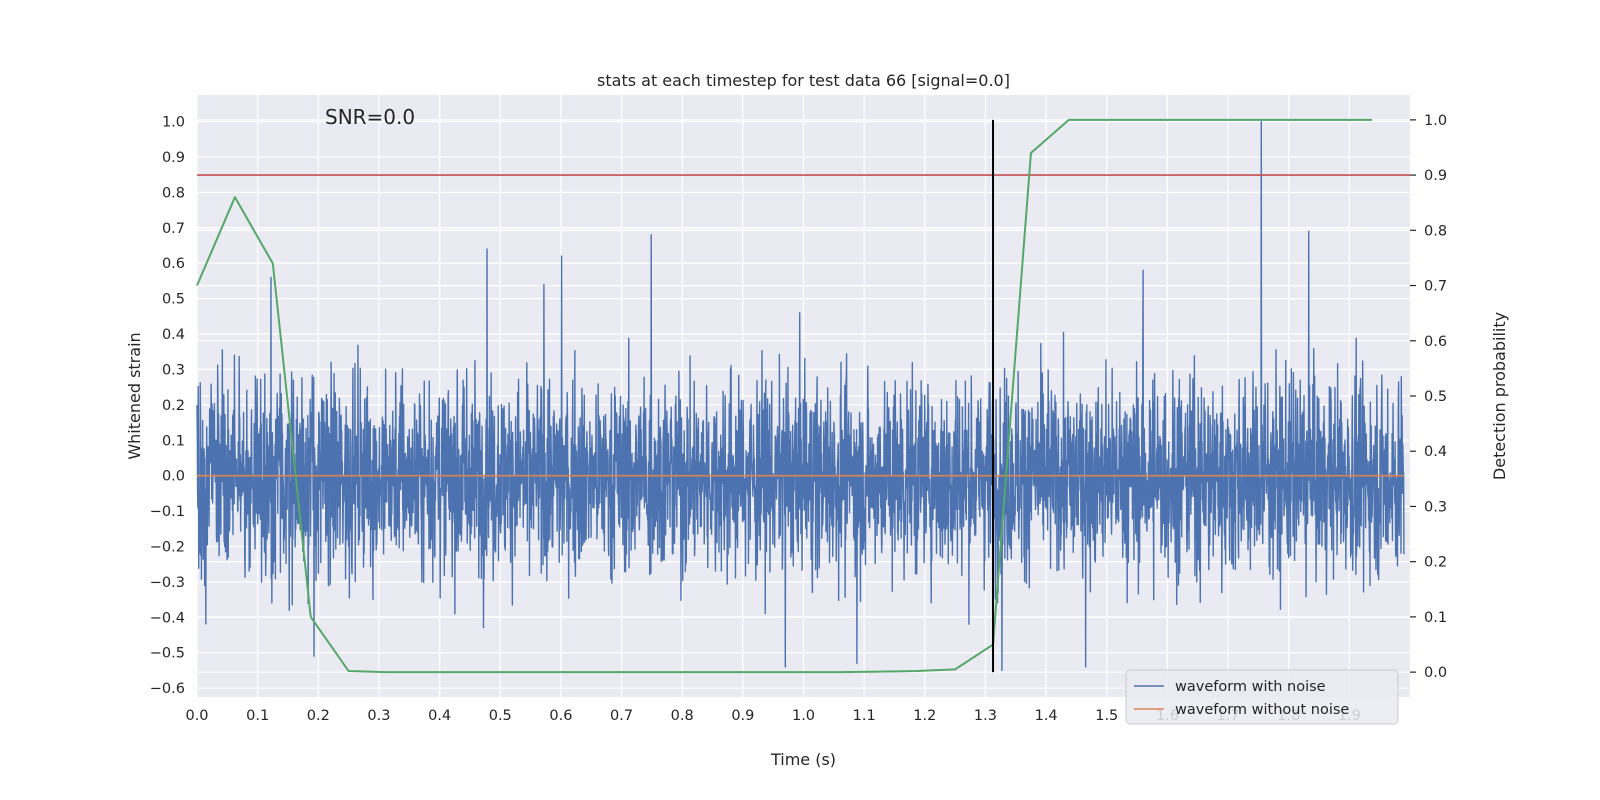 The width and height of the screenshot is (1600, 800). I want to click on y-tick-label: 1.0, so click(173, 123).